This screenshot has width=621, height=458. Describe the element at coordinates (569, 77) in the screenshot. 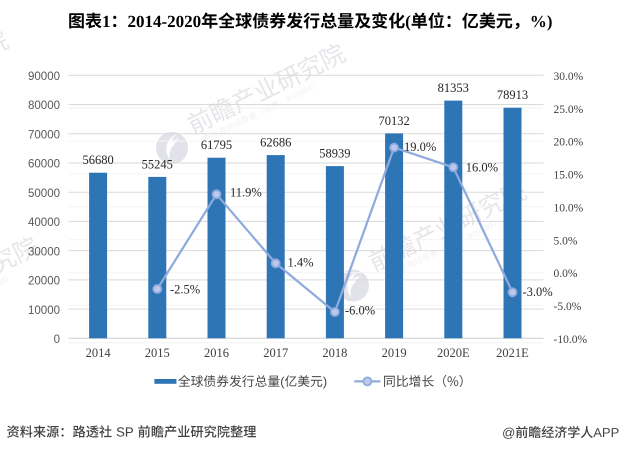

I see `svg-text: 30.0%` at that location.